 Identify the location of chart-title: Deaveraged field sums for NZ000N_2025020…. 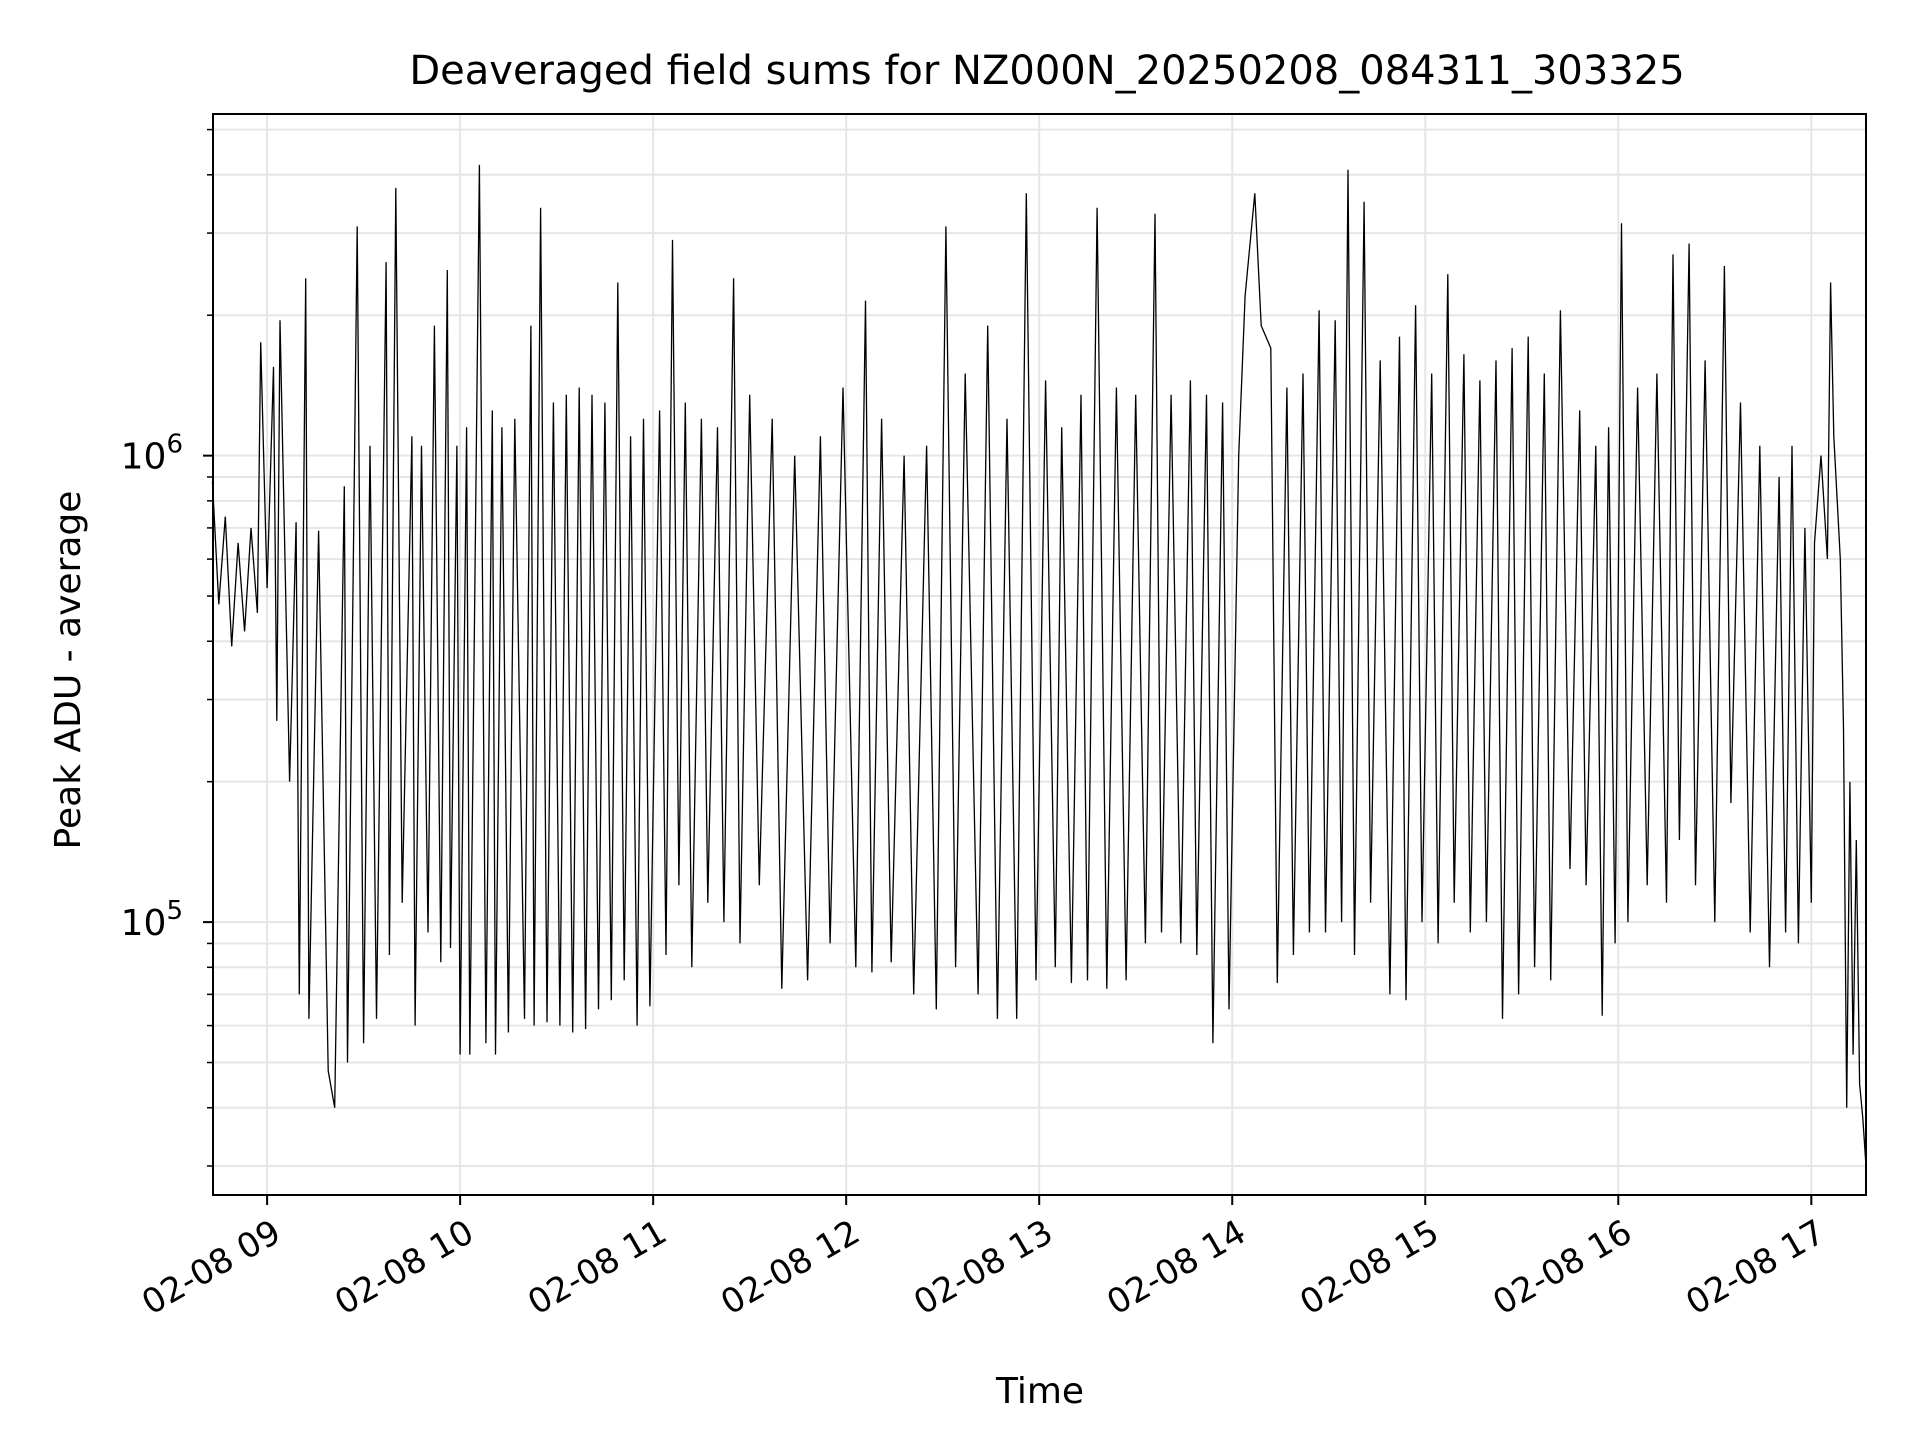
(1046, 71).